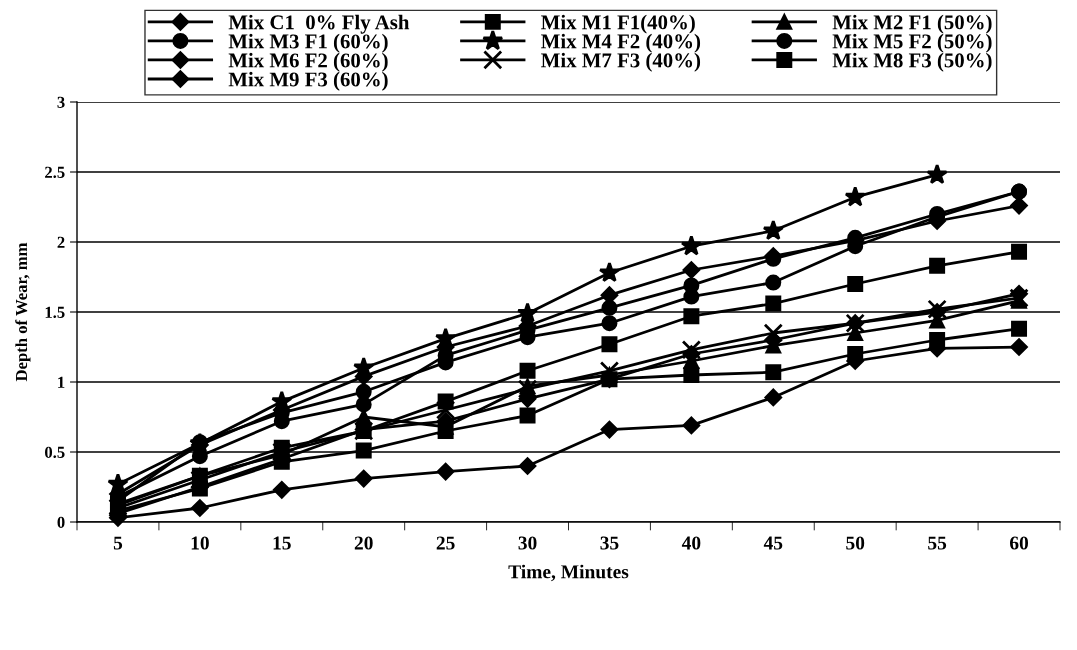 The image size is (1077, 650). Describe the element at coordinates (55, 172) in the screenshot. I see `y-tick-label: 2.5` at that location.